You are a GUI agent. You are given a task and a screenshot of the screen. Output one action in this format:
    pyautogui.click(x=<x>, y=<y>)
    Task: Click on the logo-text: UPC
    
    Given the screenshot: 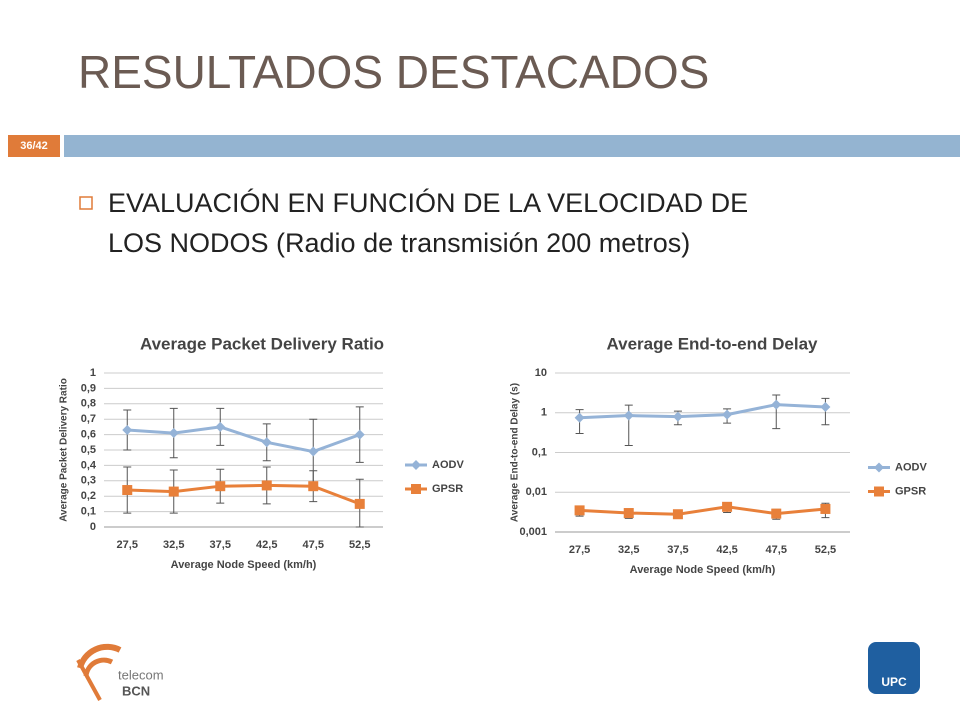 What is the action you would take?
    pyautogui.click(x=894, y=682)
    